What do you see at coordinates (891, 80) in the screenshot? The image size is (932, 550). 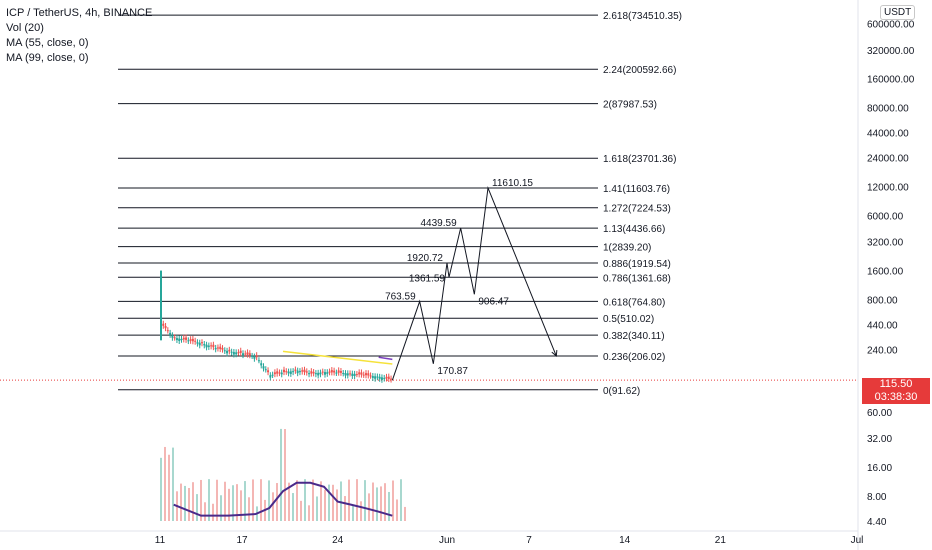 I see `price-axis-tick-label: 160000.00` at bounding box center [891, 80].